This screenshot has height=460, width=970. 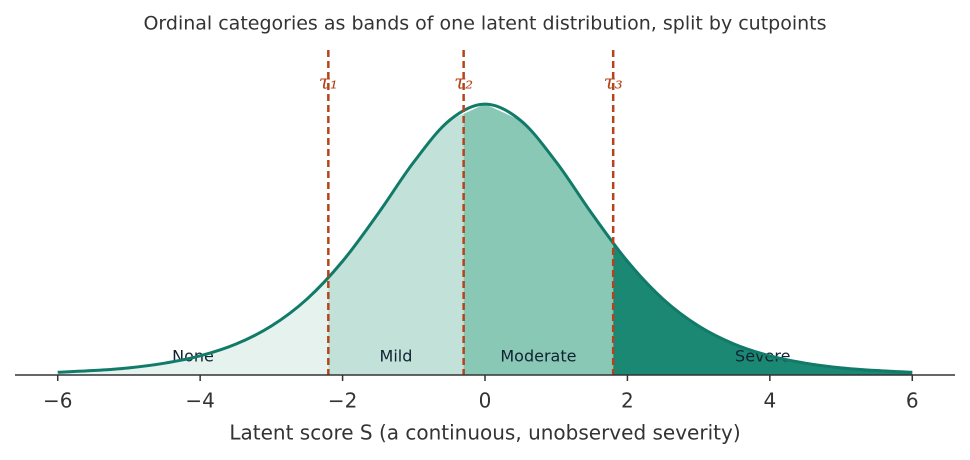 I want to click on band-label: Mild, so click(x=396, y=356).